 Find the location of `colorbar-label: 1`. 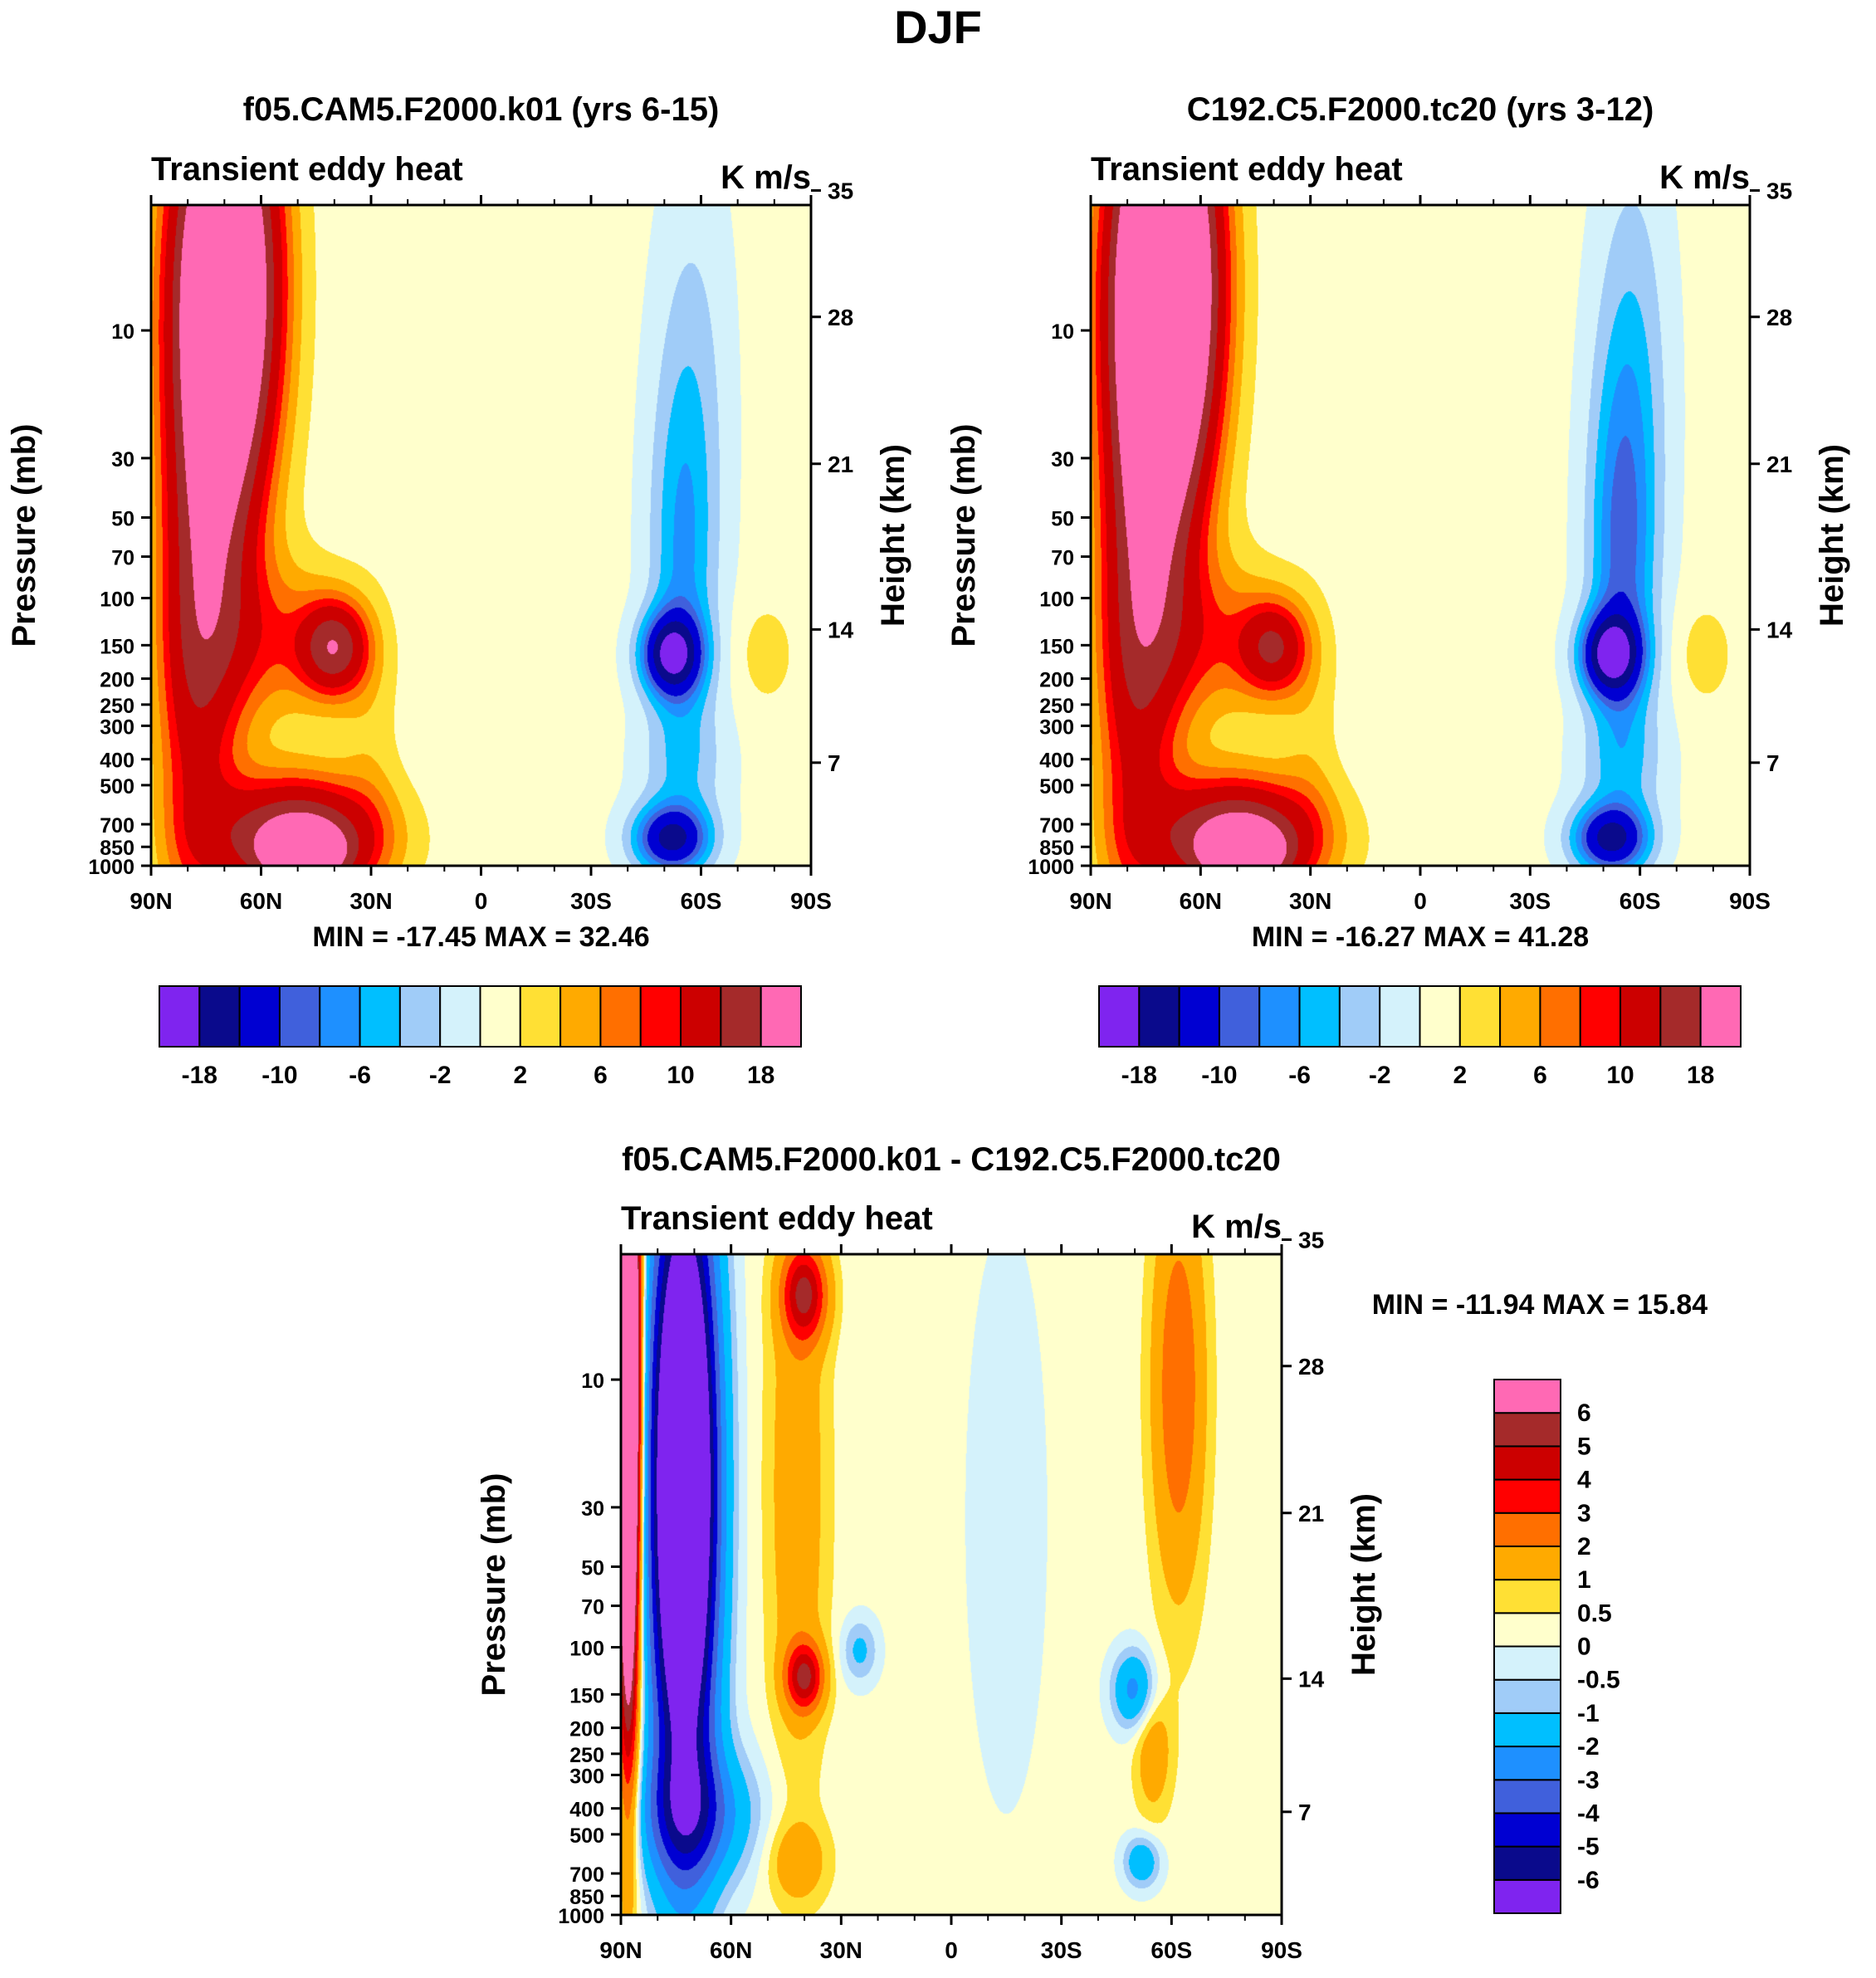

colorbar-label: 1 is located at coordinates (1584, 1580).